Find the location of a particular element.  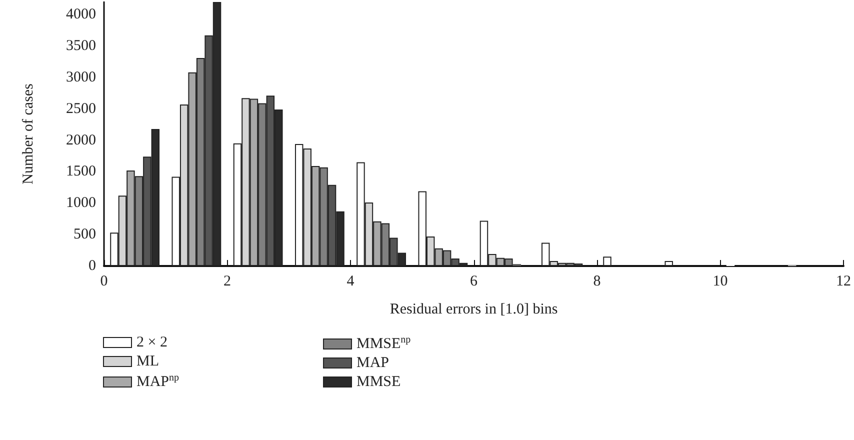

x-axis-title: Residual errors in [1.0] bins is located at coordinates (474, 310).